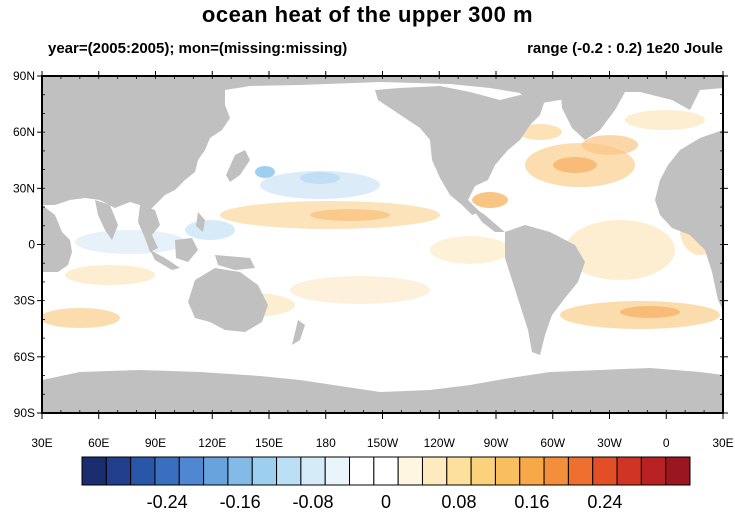  Describe the element at coordinates (382, 390) in the screenshot. I see `antarctica-landmass` at that location.